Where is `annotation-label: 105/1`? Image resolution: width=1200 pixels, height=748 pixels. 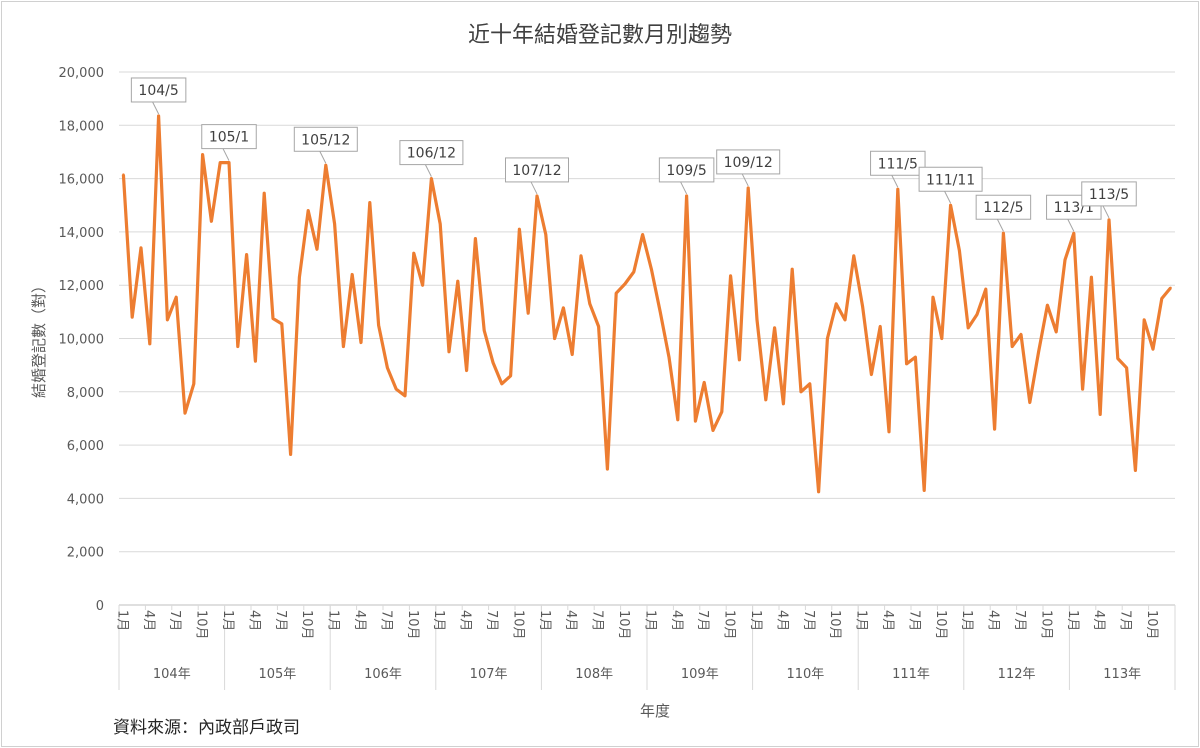 annotation-label: 105/1 is located at coordinates (229, 138).